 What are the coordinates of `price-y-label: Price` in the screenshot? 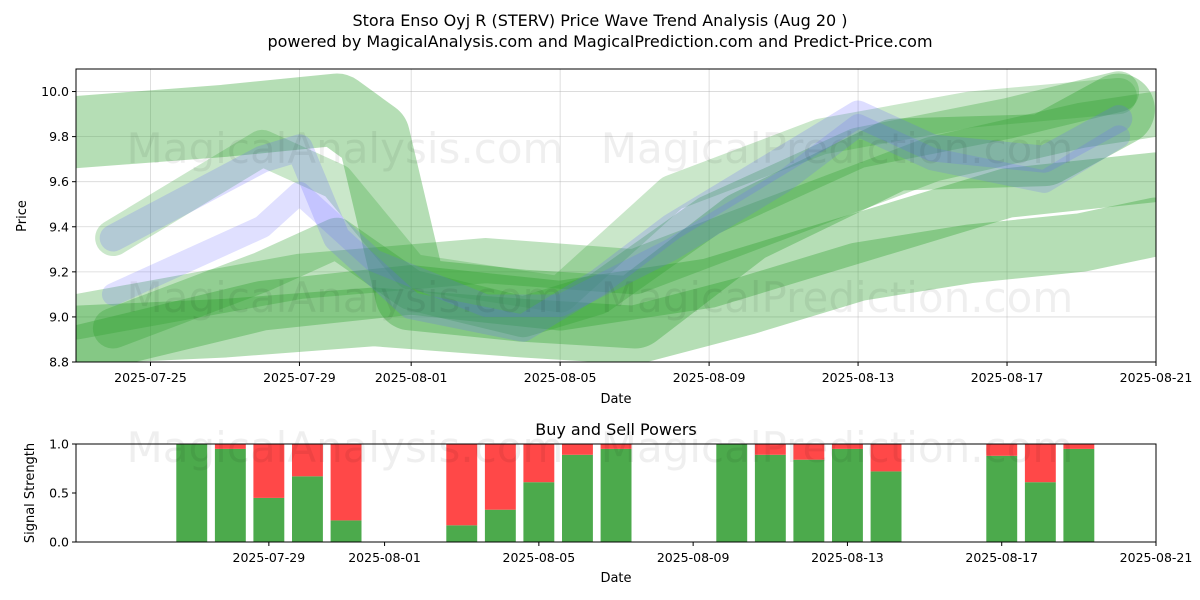 It's located at (22, 216).